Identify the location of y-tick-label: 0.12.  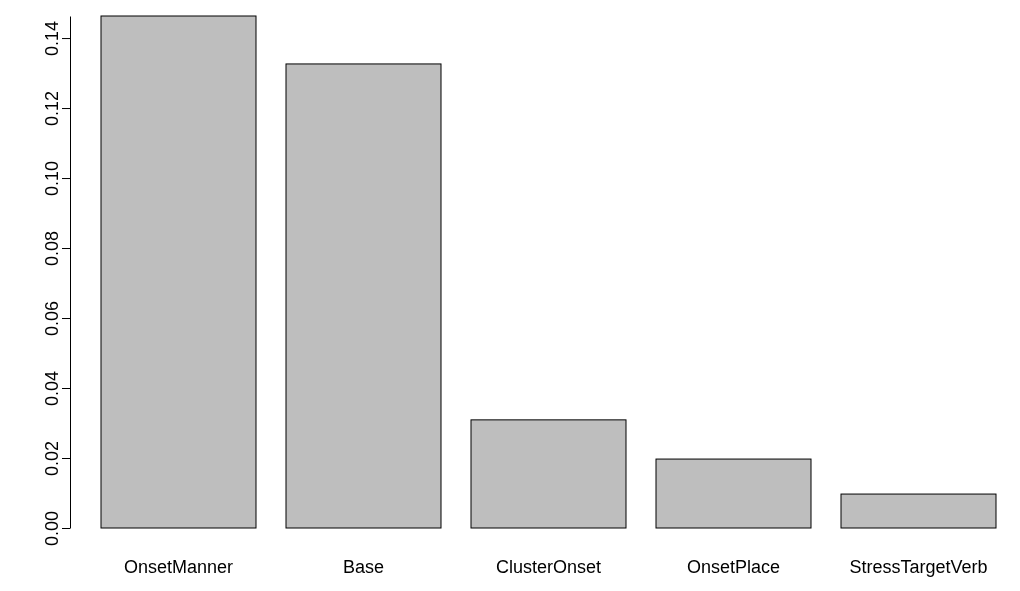
(52, 109).